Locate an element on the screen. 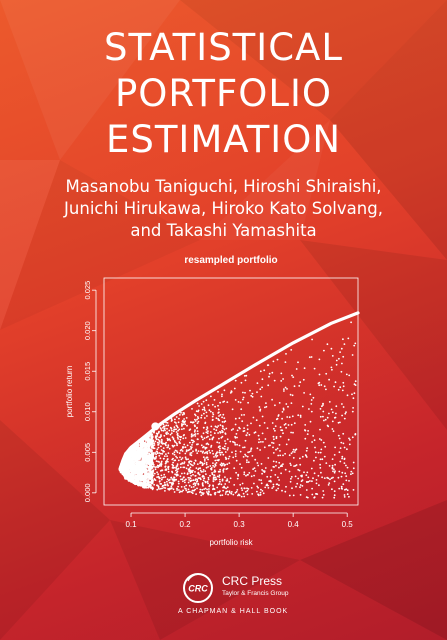 Image resolution: width=447 pixels, height=640 pixels. title-line-1: STATISTICAL is located at coordinates (223, 47).